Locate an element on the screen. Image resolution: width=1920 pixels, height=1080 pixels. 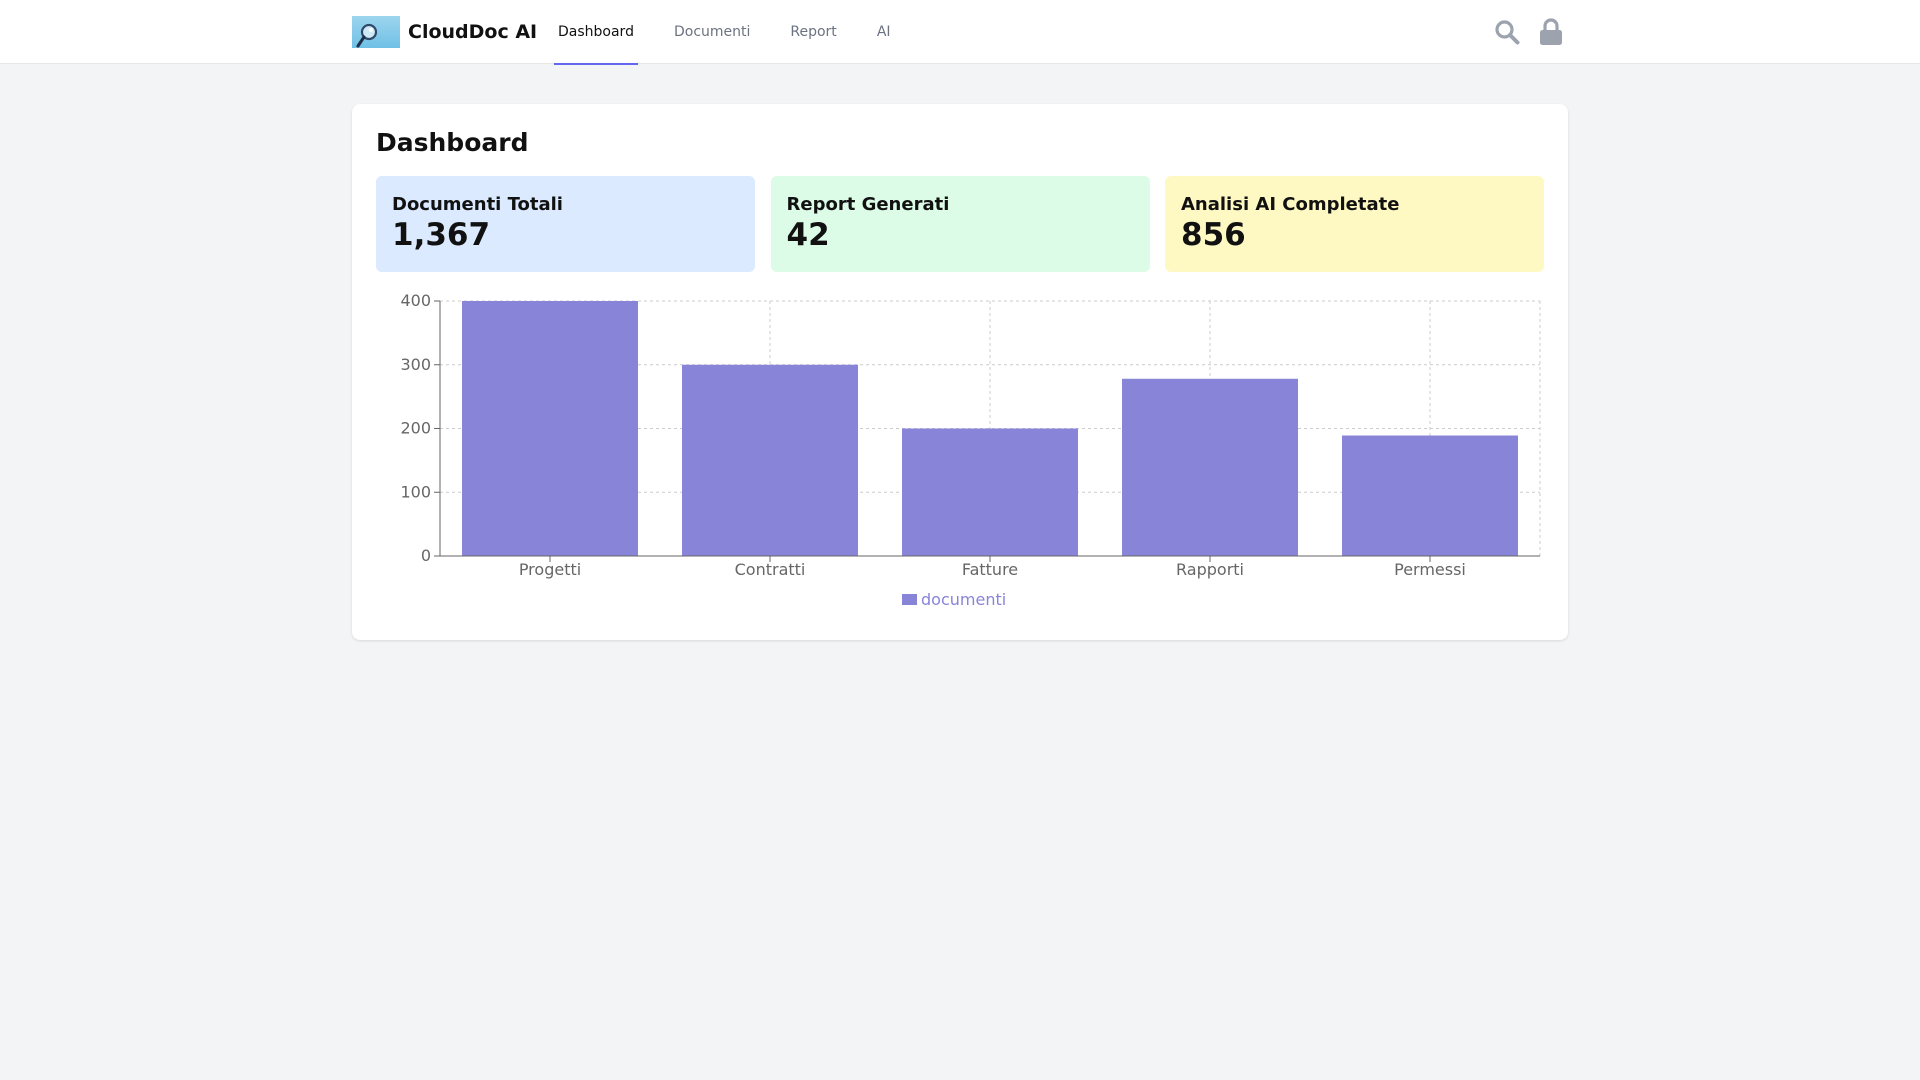
tab-report: Report is located at coordinates (813, 32).